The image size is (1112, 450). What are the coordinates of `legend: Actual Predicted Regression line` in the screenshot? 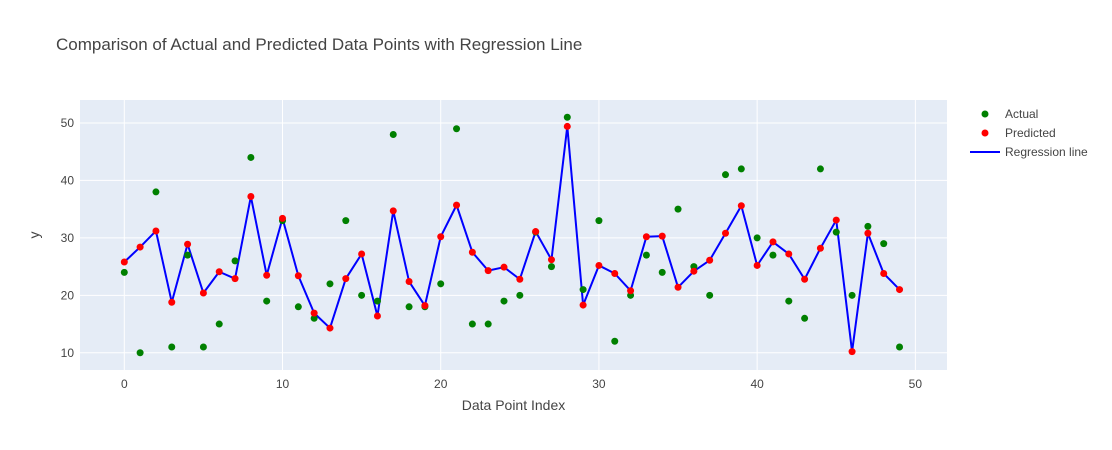 It's located at (1029, 133).